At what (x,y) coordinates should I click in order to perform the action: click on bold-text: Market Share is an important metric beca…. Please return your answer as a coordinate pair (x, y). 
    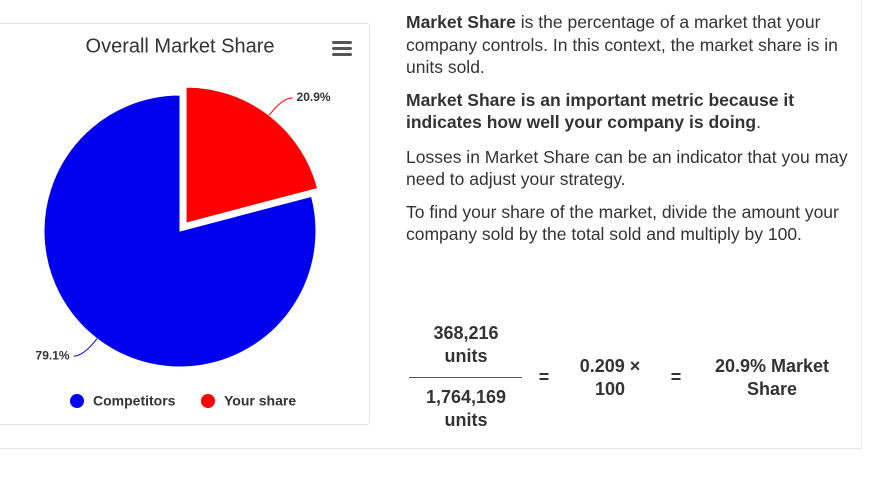
    Looking at the image, I should click on (600, 111).